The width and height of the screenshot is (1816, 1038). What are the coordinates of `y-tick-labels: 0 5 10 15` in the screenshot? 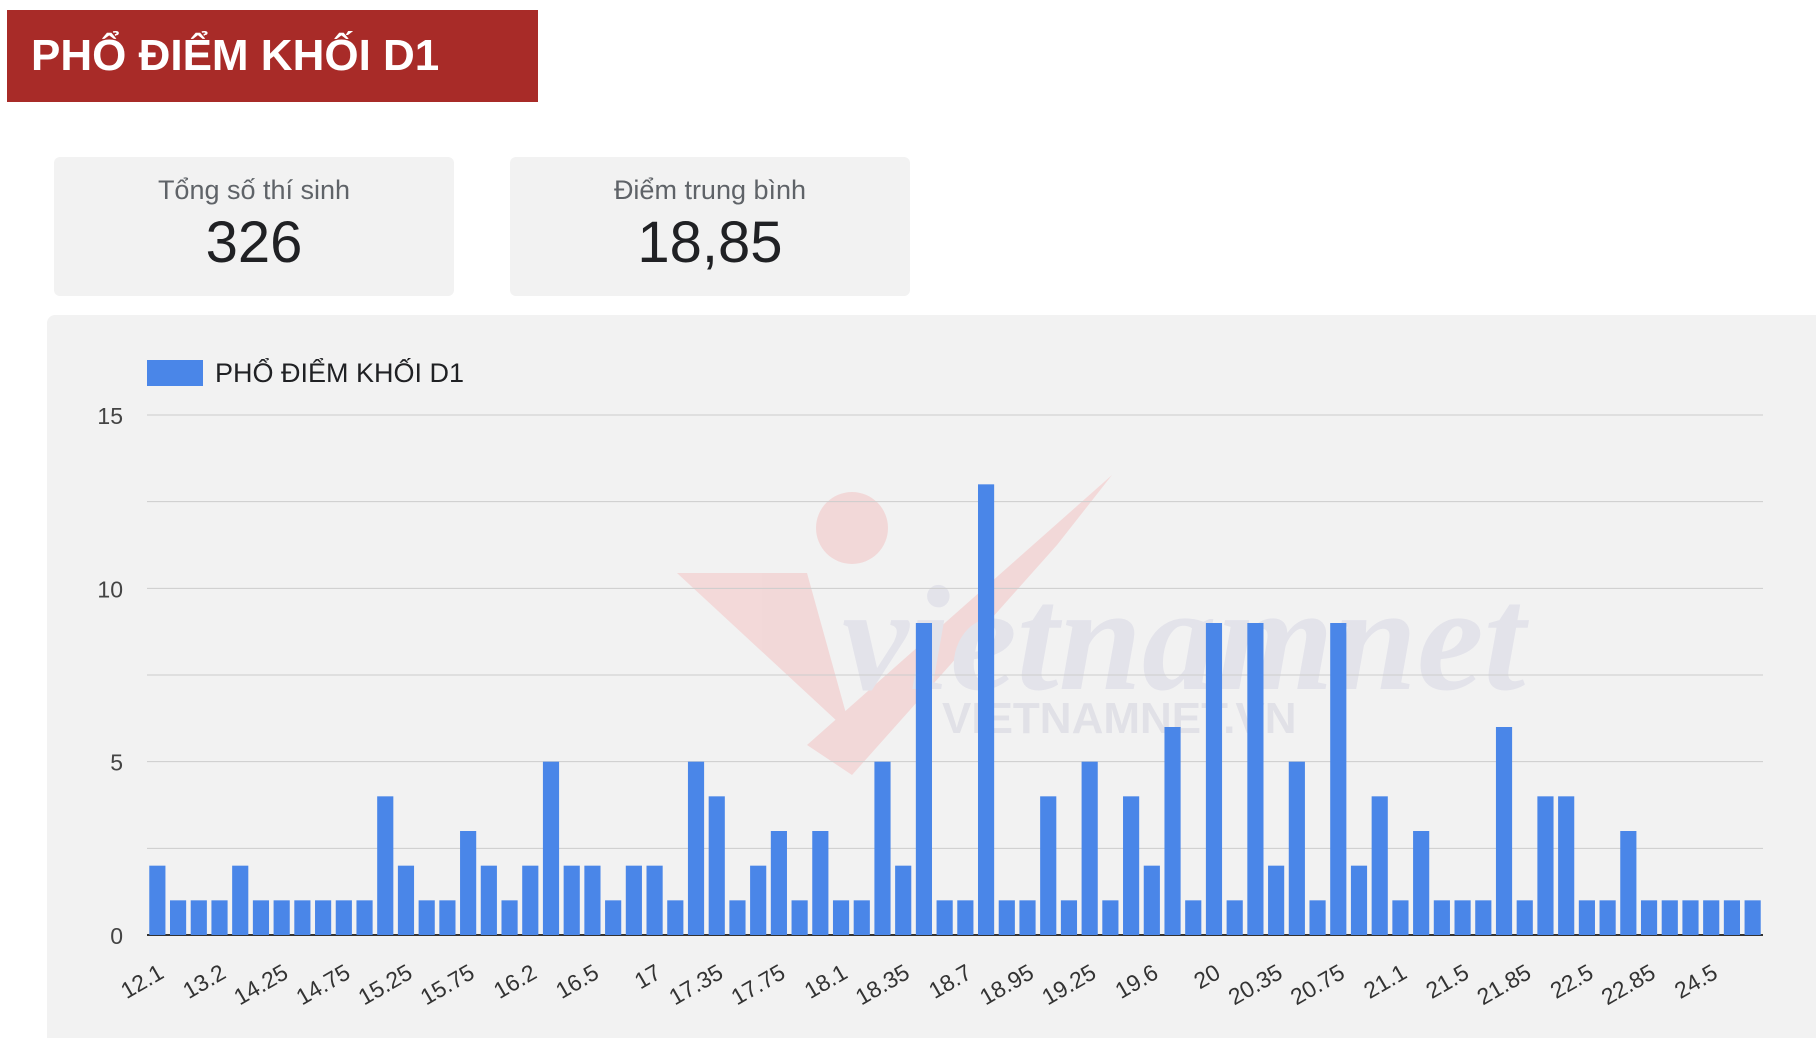 It's located at (110, 676).